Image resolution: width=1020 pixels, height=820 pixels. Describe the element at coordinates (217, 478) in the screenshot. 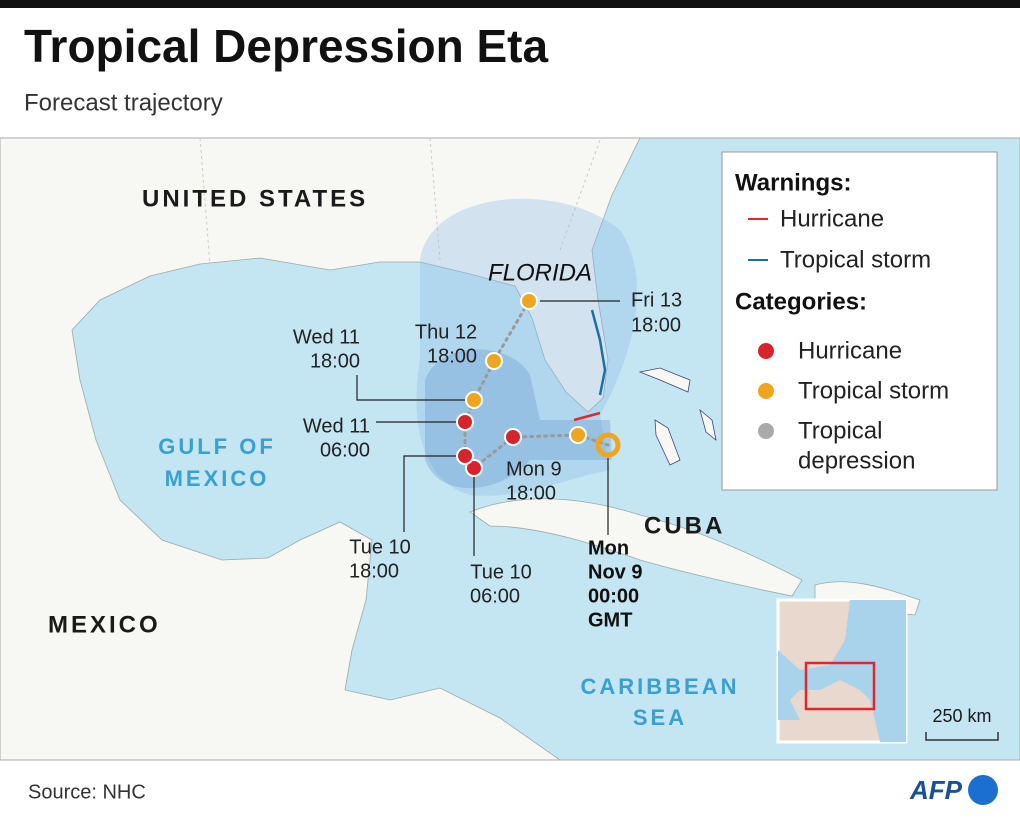

I see `sea-label: MEXICO` at that location.